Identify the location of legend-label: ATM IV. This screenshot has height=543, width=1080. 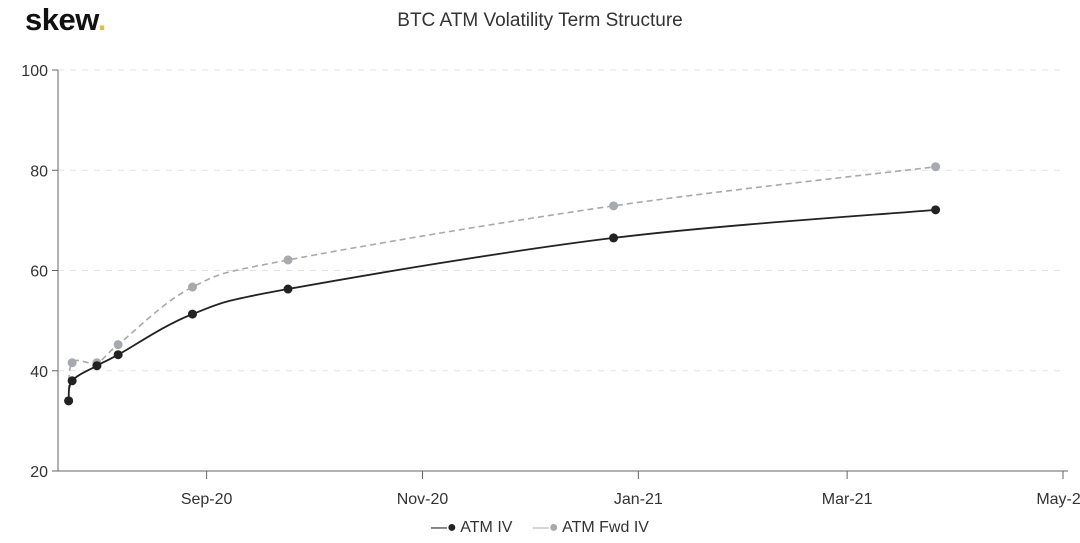
(486, 527).